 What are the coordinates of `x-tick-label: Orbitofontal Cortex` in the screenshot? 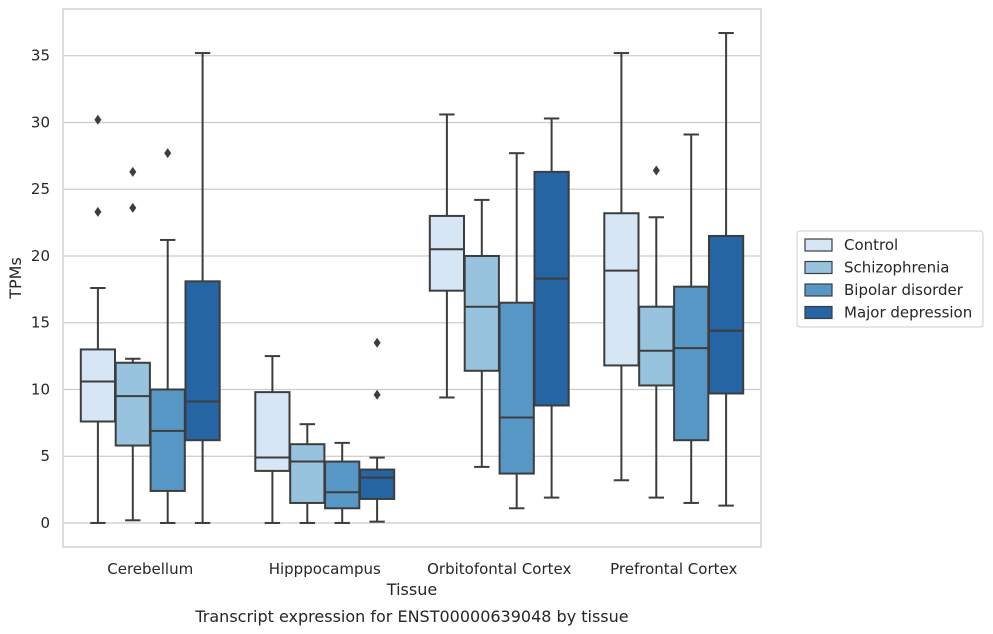 It's located at (499, 569).